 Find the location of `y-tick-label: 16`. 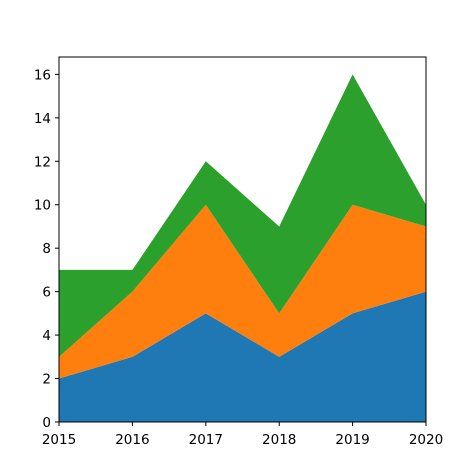

y-tick-label: 16 is located at coordinates (42, 75).